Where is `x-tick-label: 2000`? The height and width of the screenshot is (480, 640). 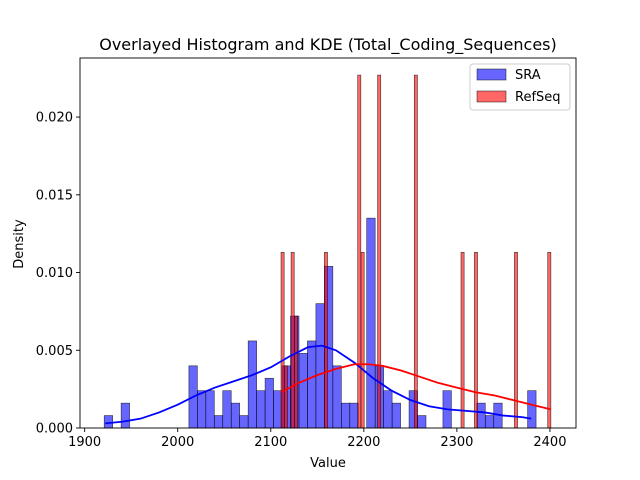 x-tick-label: 2000 is located at coordinates (177, 442).